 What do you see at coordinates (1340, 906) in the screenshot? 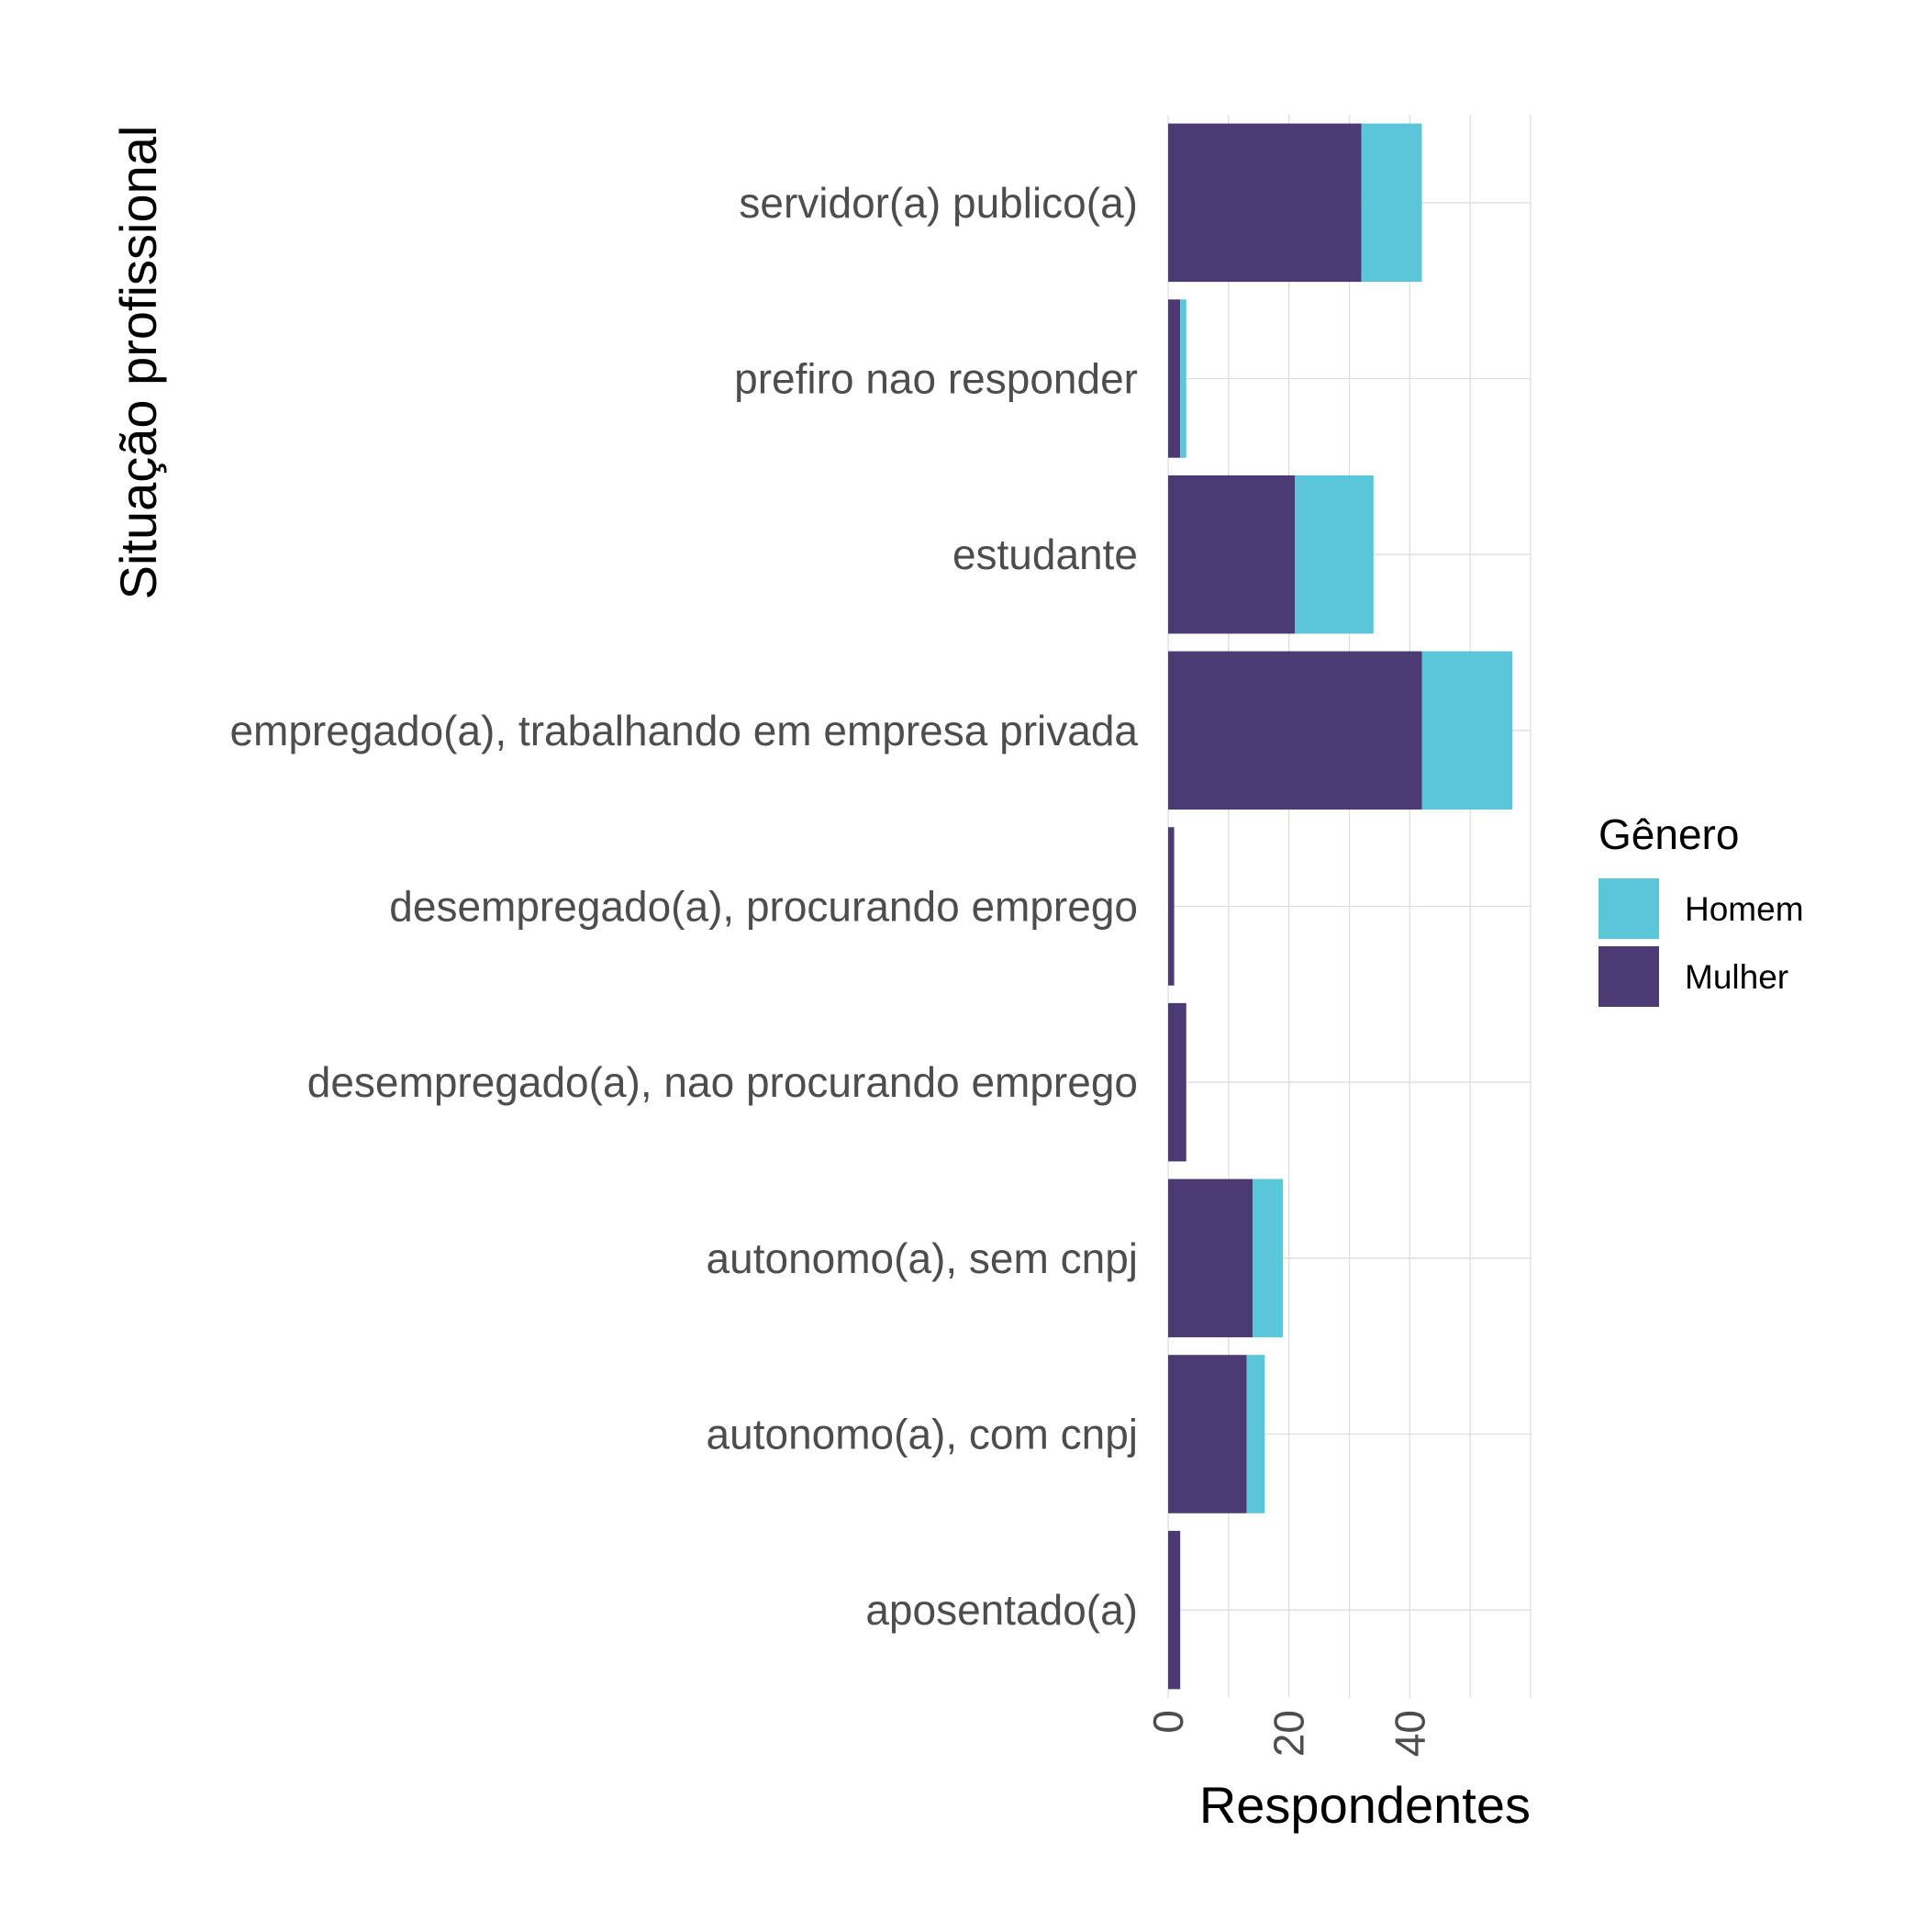
I see `bars` at bounding box center [1340, 906].